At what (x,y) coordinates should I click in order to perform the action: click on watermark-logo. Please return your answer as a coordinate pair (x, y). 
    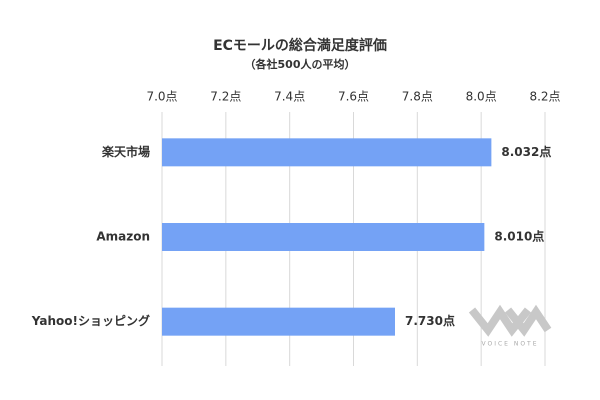
    Looking at the image, I should click on (510, 320).